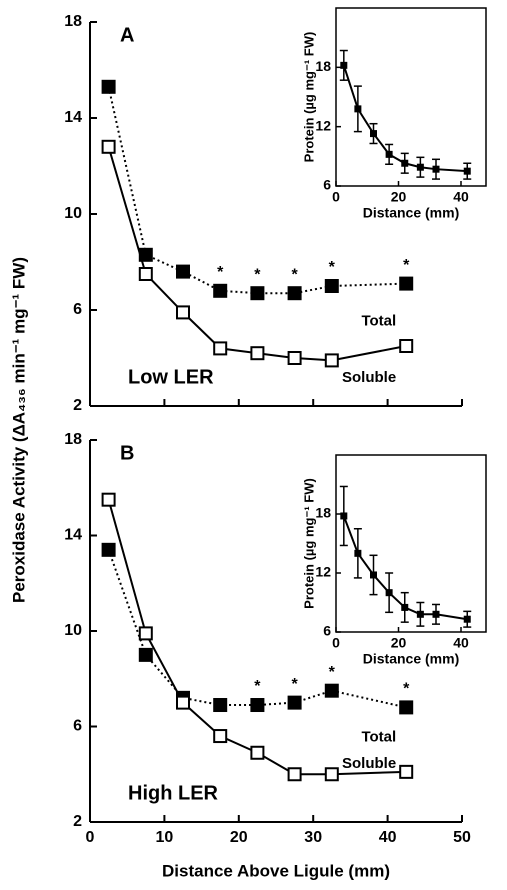  I want to click on x-tick-label: 10, so click(165, 837).